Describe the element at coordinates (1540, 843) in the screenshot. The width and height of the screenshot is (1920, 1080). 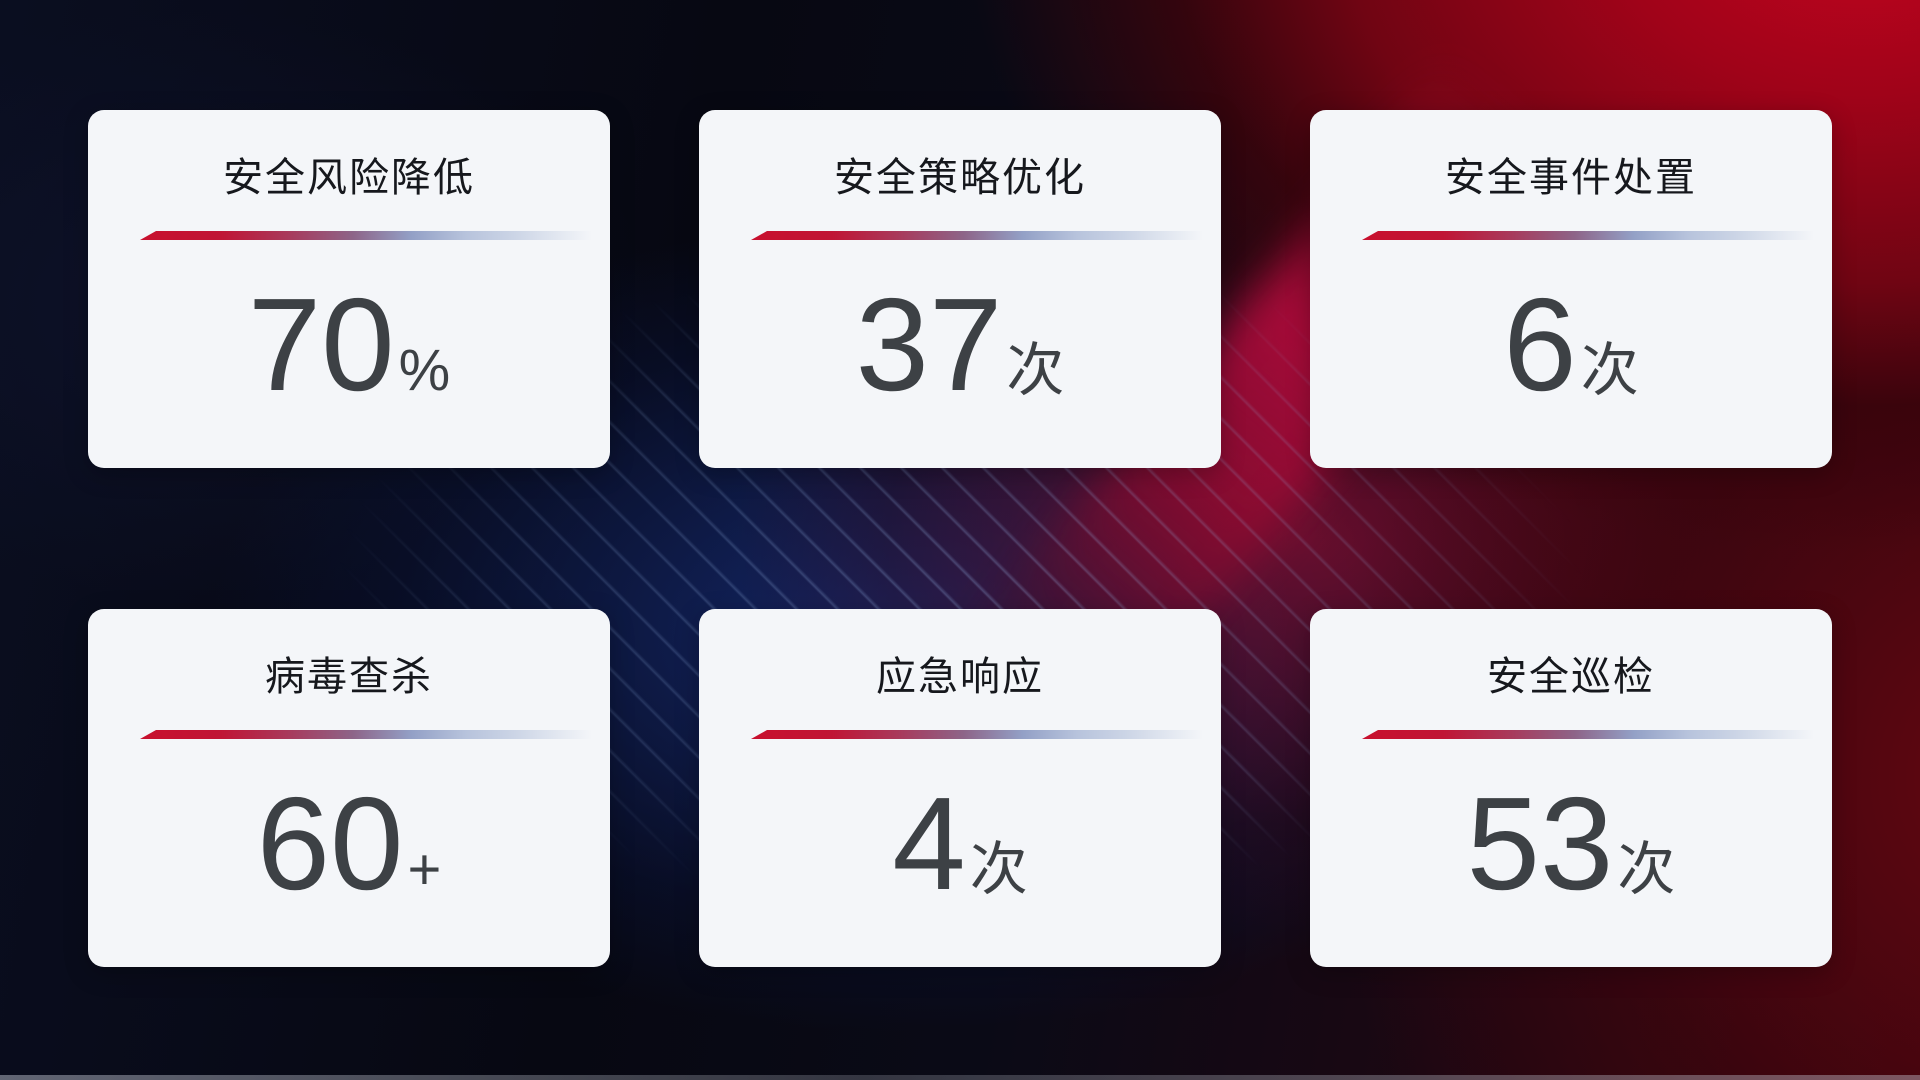
I see `stat-value: 53` at that location.